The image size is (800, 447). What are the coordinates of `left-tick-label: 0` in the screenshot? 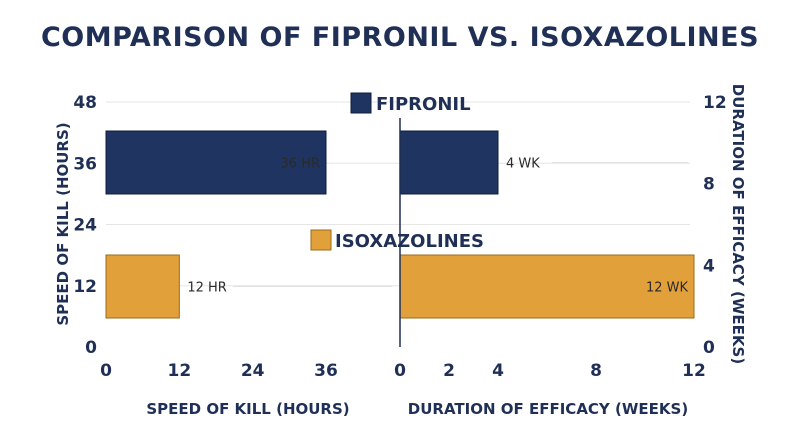 It's located at (91, 348).